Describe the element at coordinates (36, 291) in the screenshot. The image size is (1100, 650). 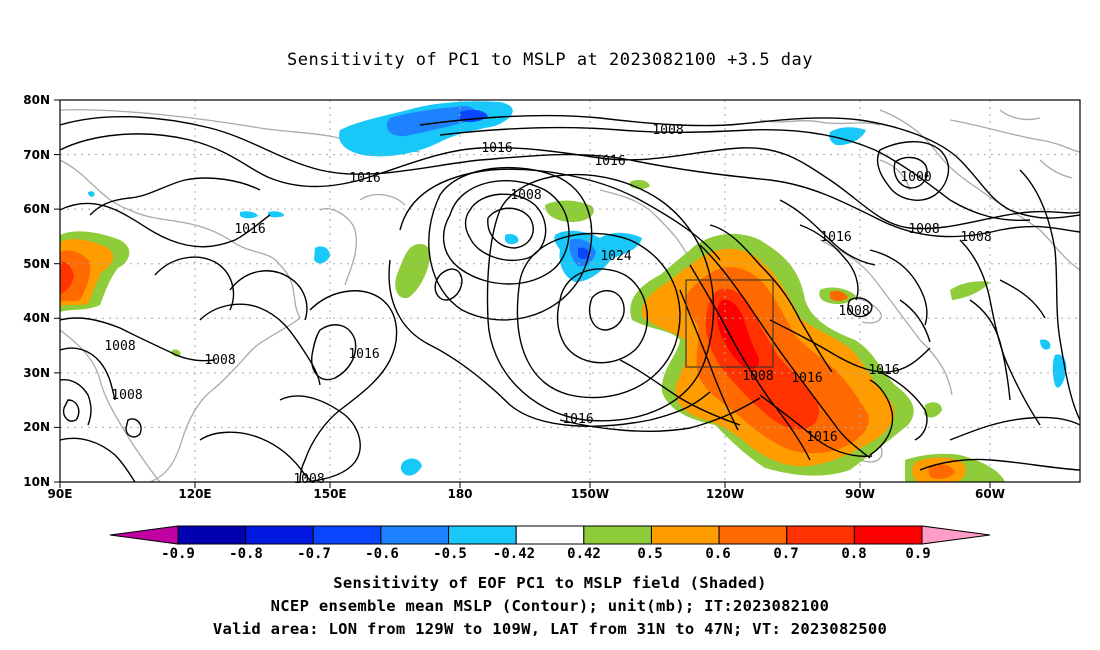
I see `latitude-labels: 80N 70N 60N 50N 40N 30N 20N 10N` at that location.